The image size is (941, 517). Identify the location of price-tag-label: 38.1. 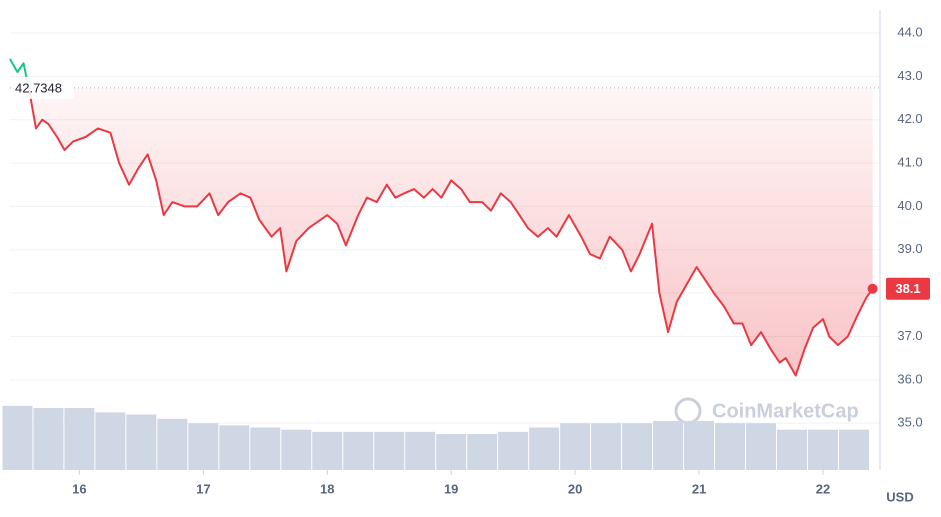
(907, 288).